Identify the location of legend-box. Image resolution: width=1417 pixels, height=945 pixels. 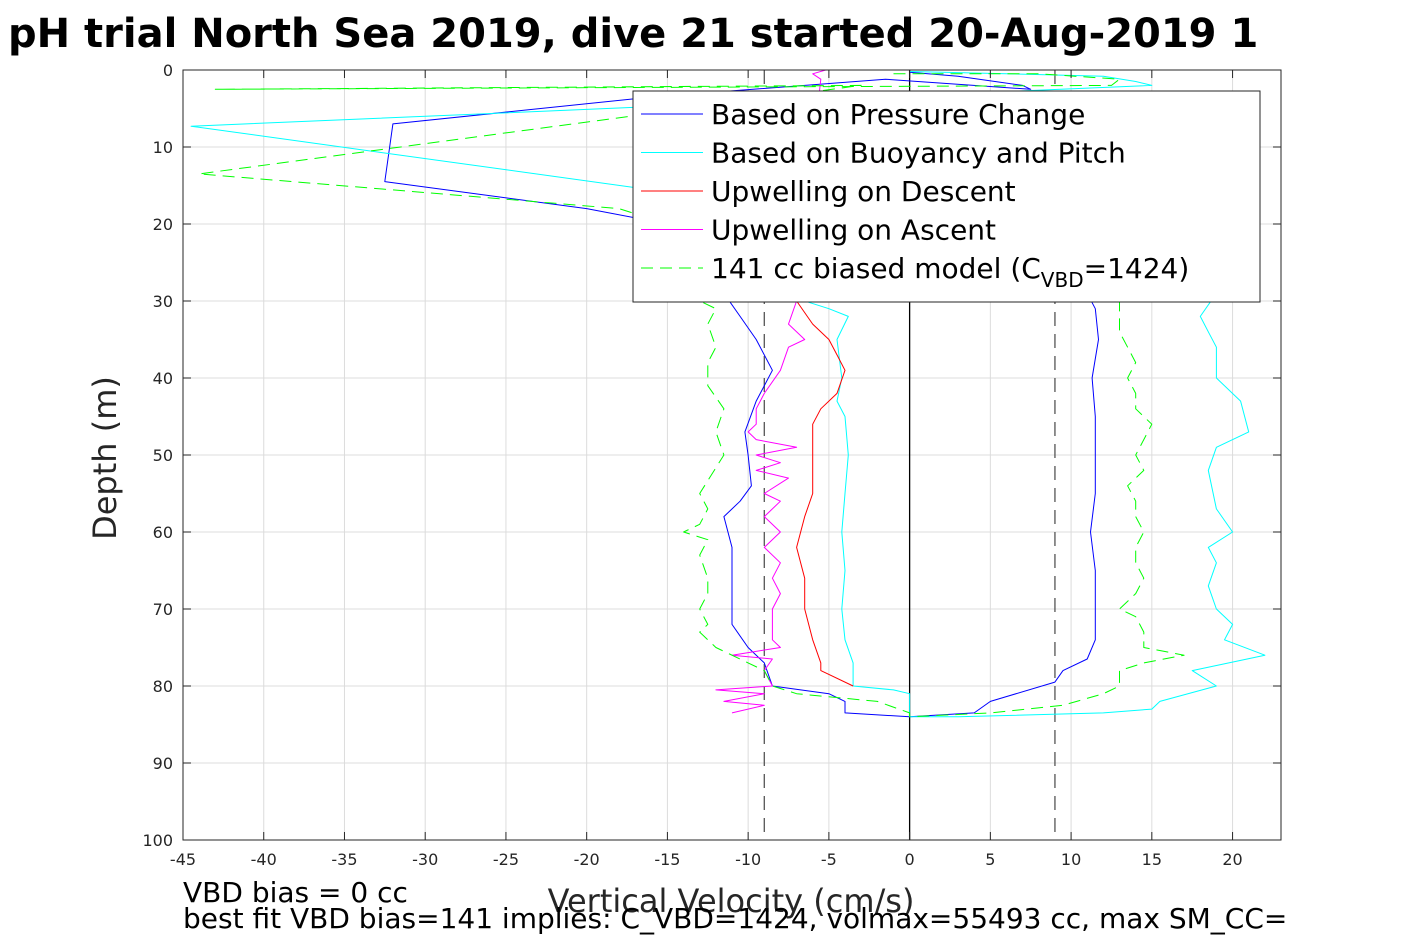
(946, 196).